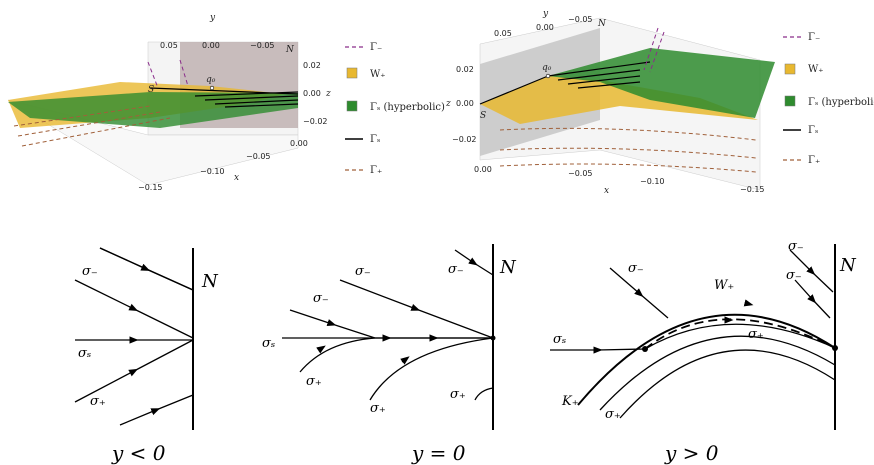 This screenshot has width=874, height=465. I want to click on legend-gamma-s-label: Γₛ, so click(375, 139).